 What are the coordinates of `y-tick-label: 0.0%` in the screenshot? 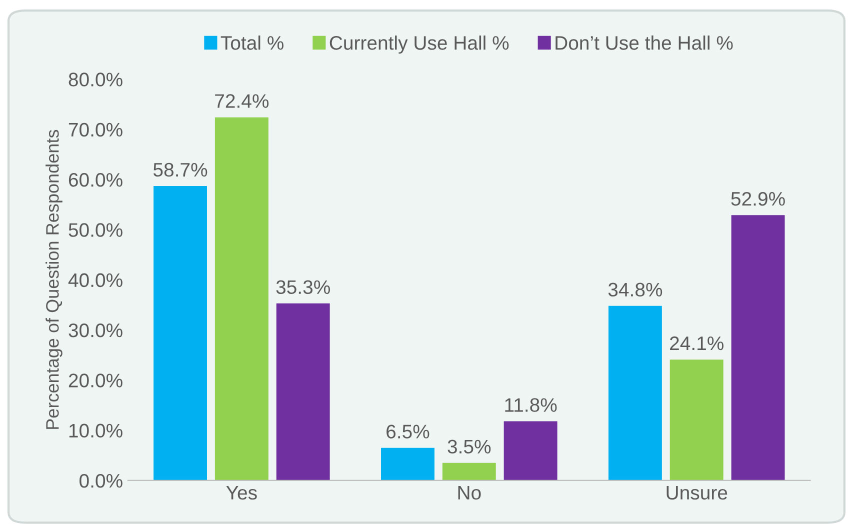 It's located at (101, 481).